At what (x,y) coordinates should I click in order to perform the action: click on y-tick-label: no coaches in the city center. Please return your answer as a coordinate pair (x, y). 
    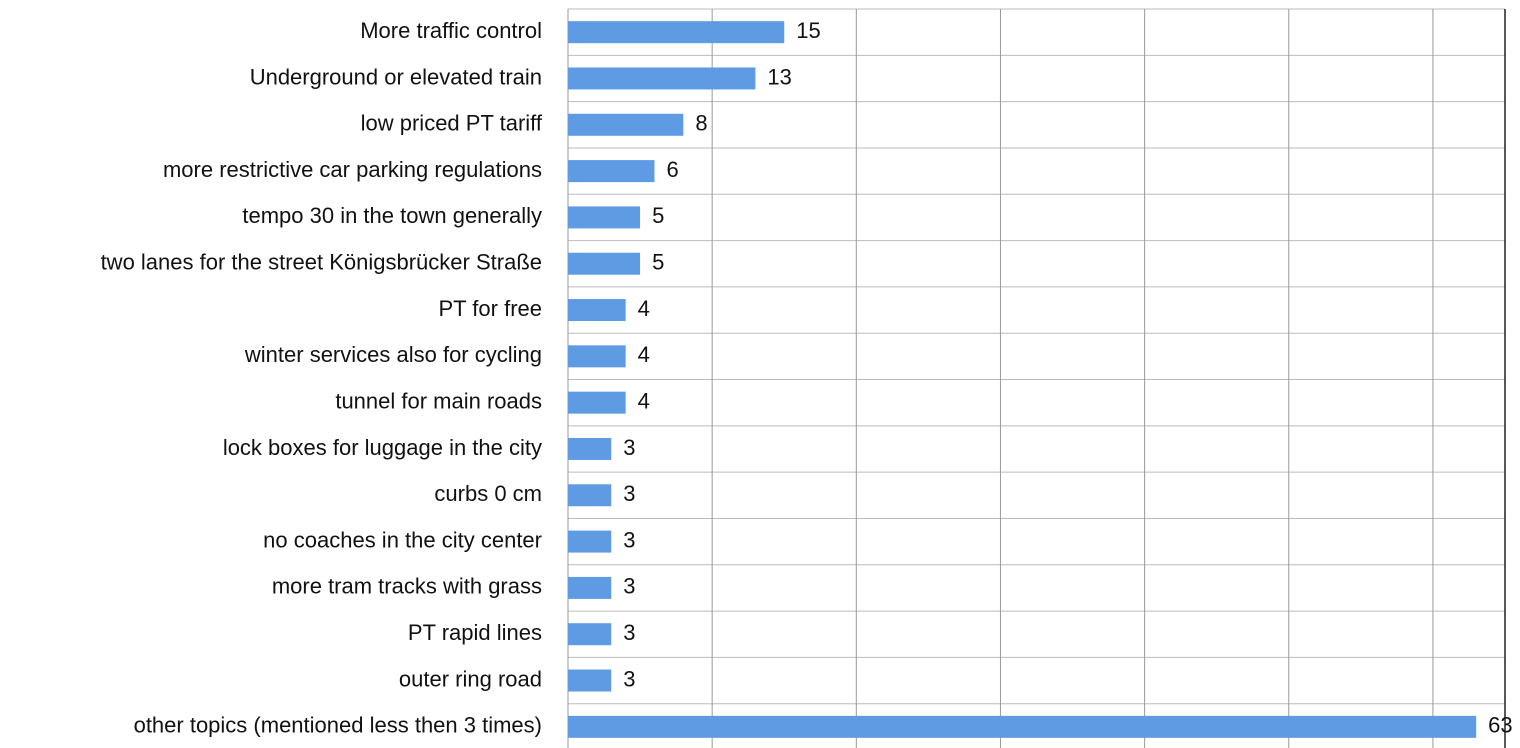
    Looking at the image, I should click on (402, 539).